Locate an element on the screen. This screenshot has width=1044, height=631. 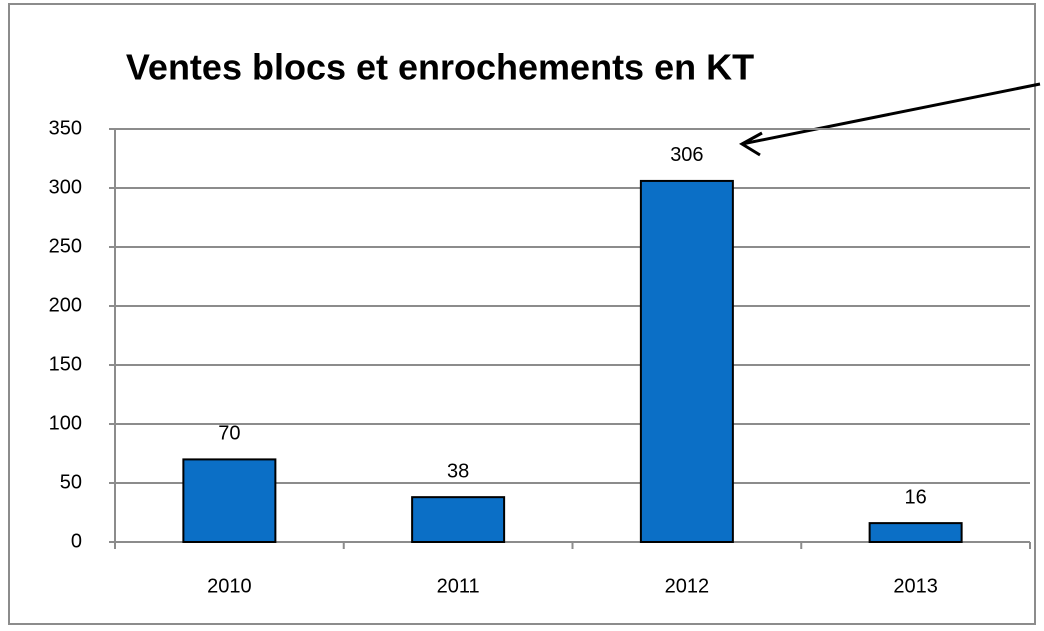
data-label: 70 is located at coordinates (229, 434).